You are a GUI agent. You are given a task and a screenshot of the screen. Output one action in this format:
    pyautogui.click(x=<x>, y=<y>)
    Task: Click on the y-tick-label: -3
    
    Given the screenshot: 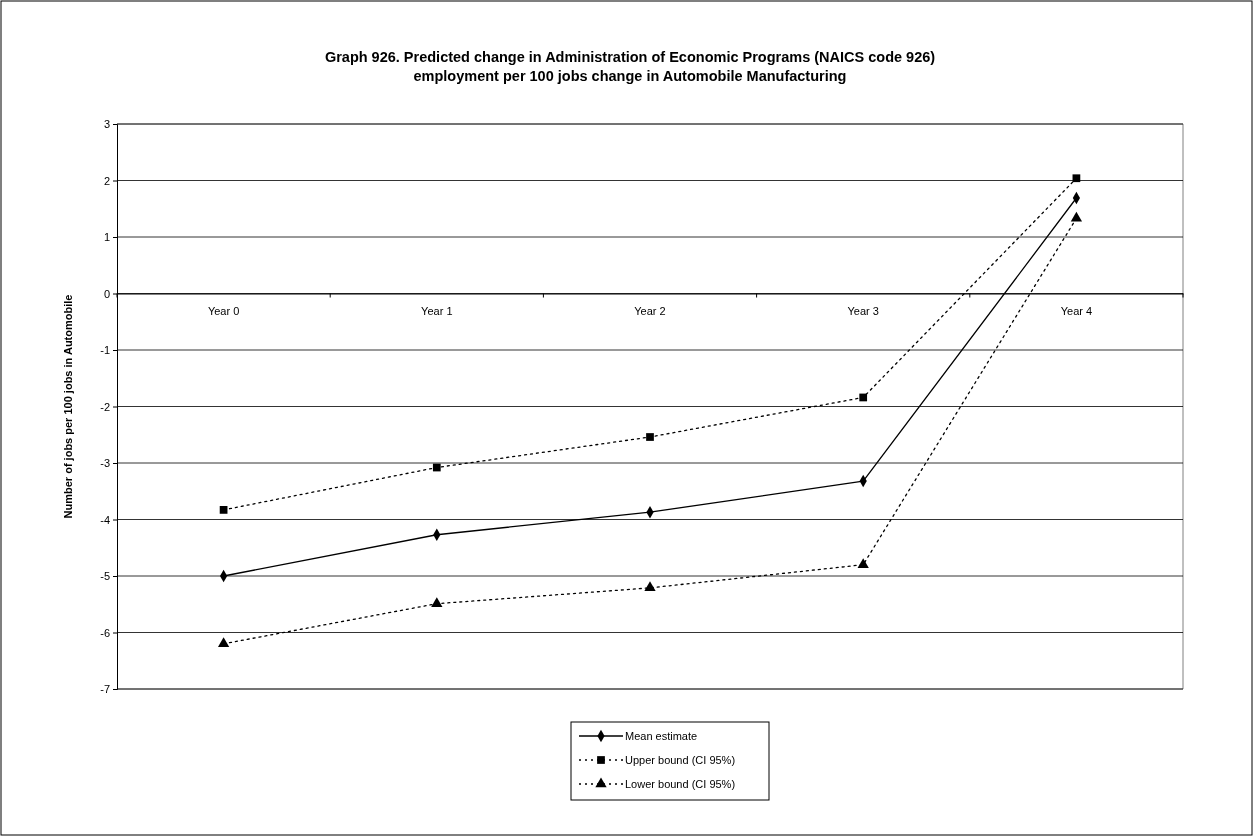 What is the action you would take?
    pyautogui.click(x=105, y=463)
    